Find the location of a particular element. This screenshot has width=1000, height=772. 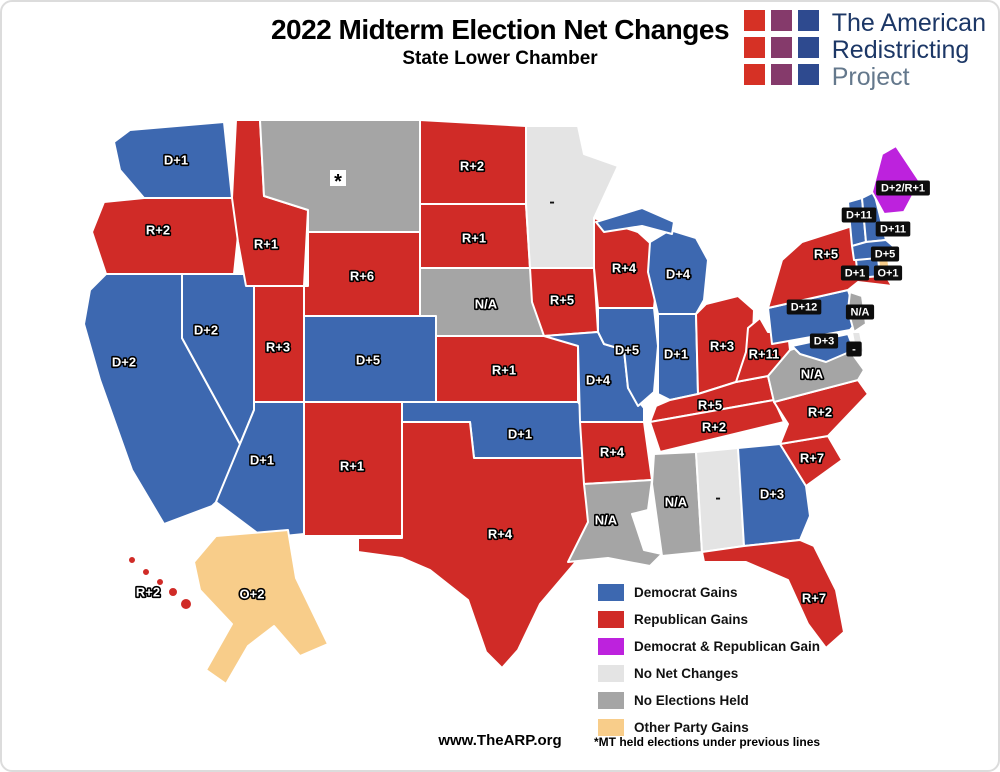

state-id-label: R+1 is located at coordinates (266, 244).